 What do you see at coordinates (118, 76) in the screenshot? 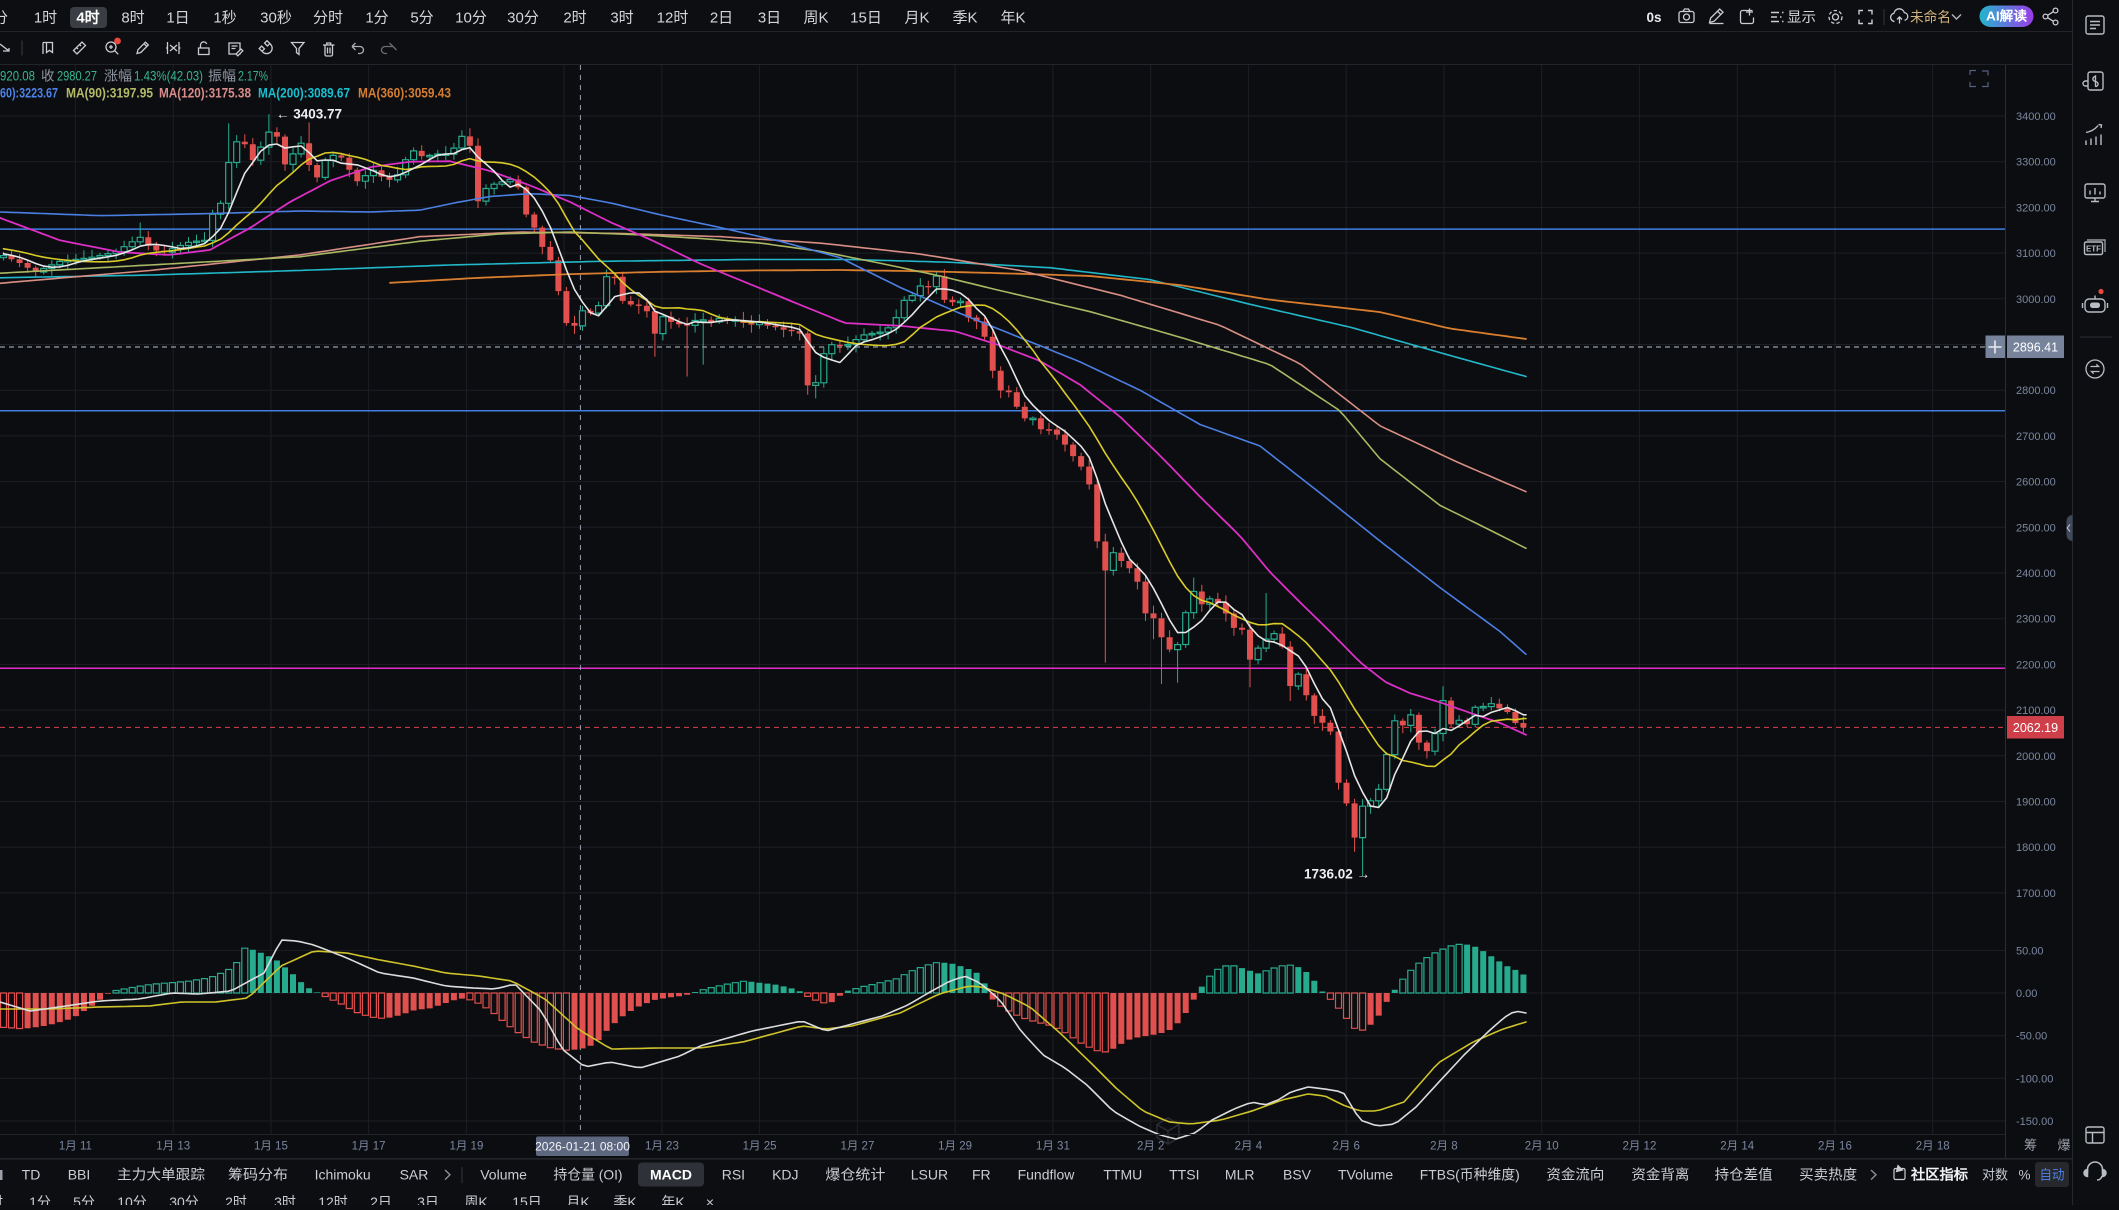
I see `svg-text: 涨幅` at bounding box center [118, 76].